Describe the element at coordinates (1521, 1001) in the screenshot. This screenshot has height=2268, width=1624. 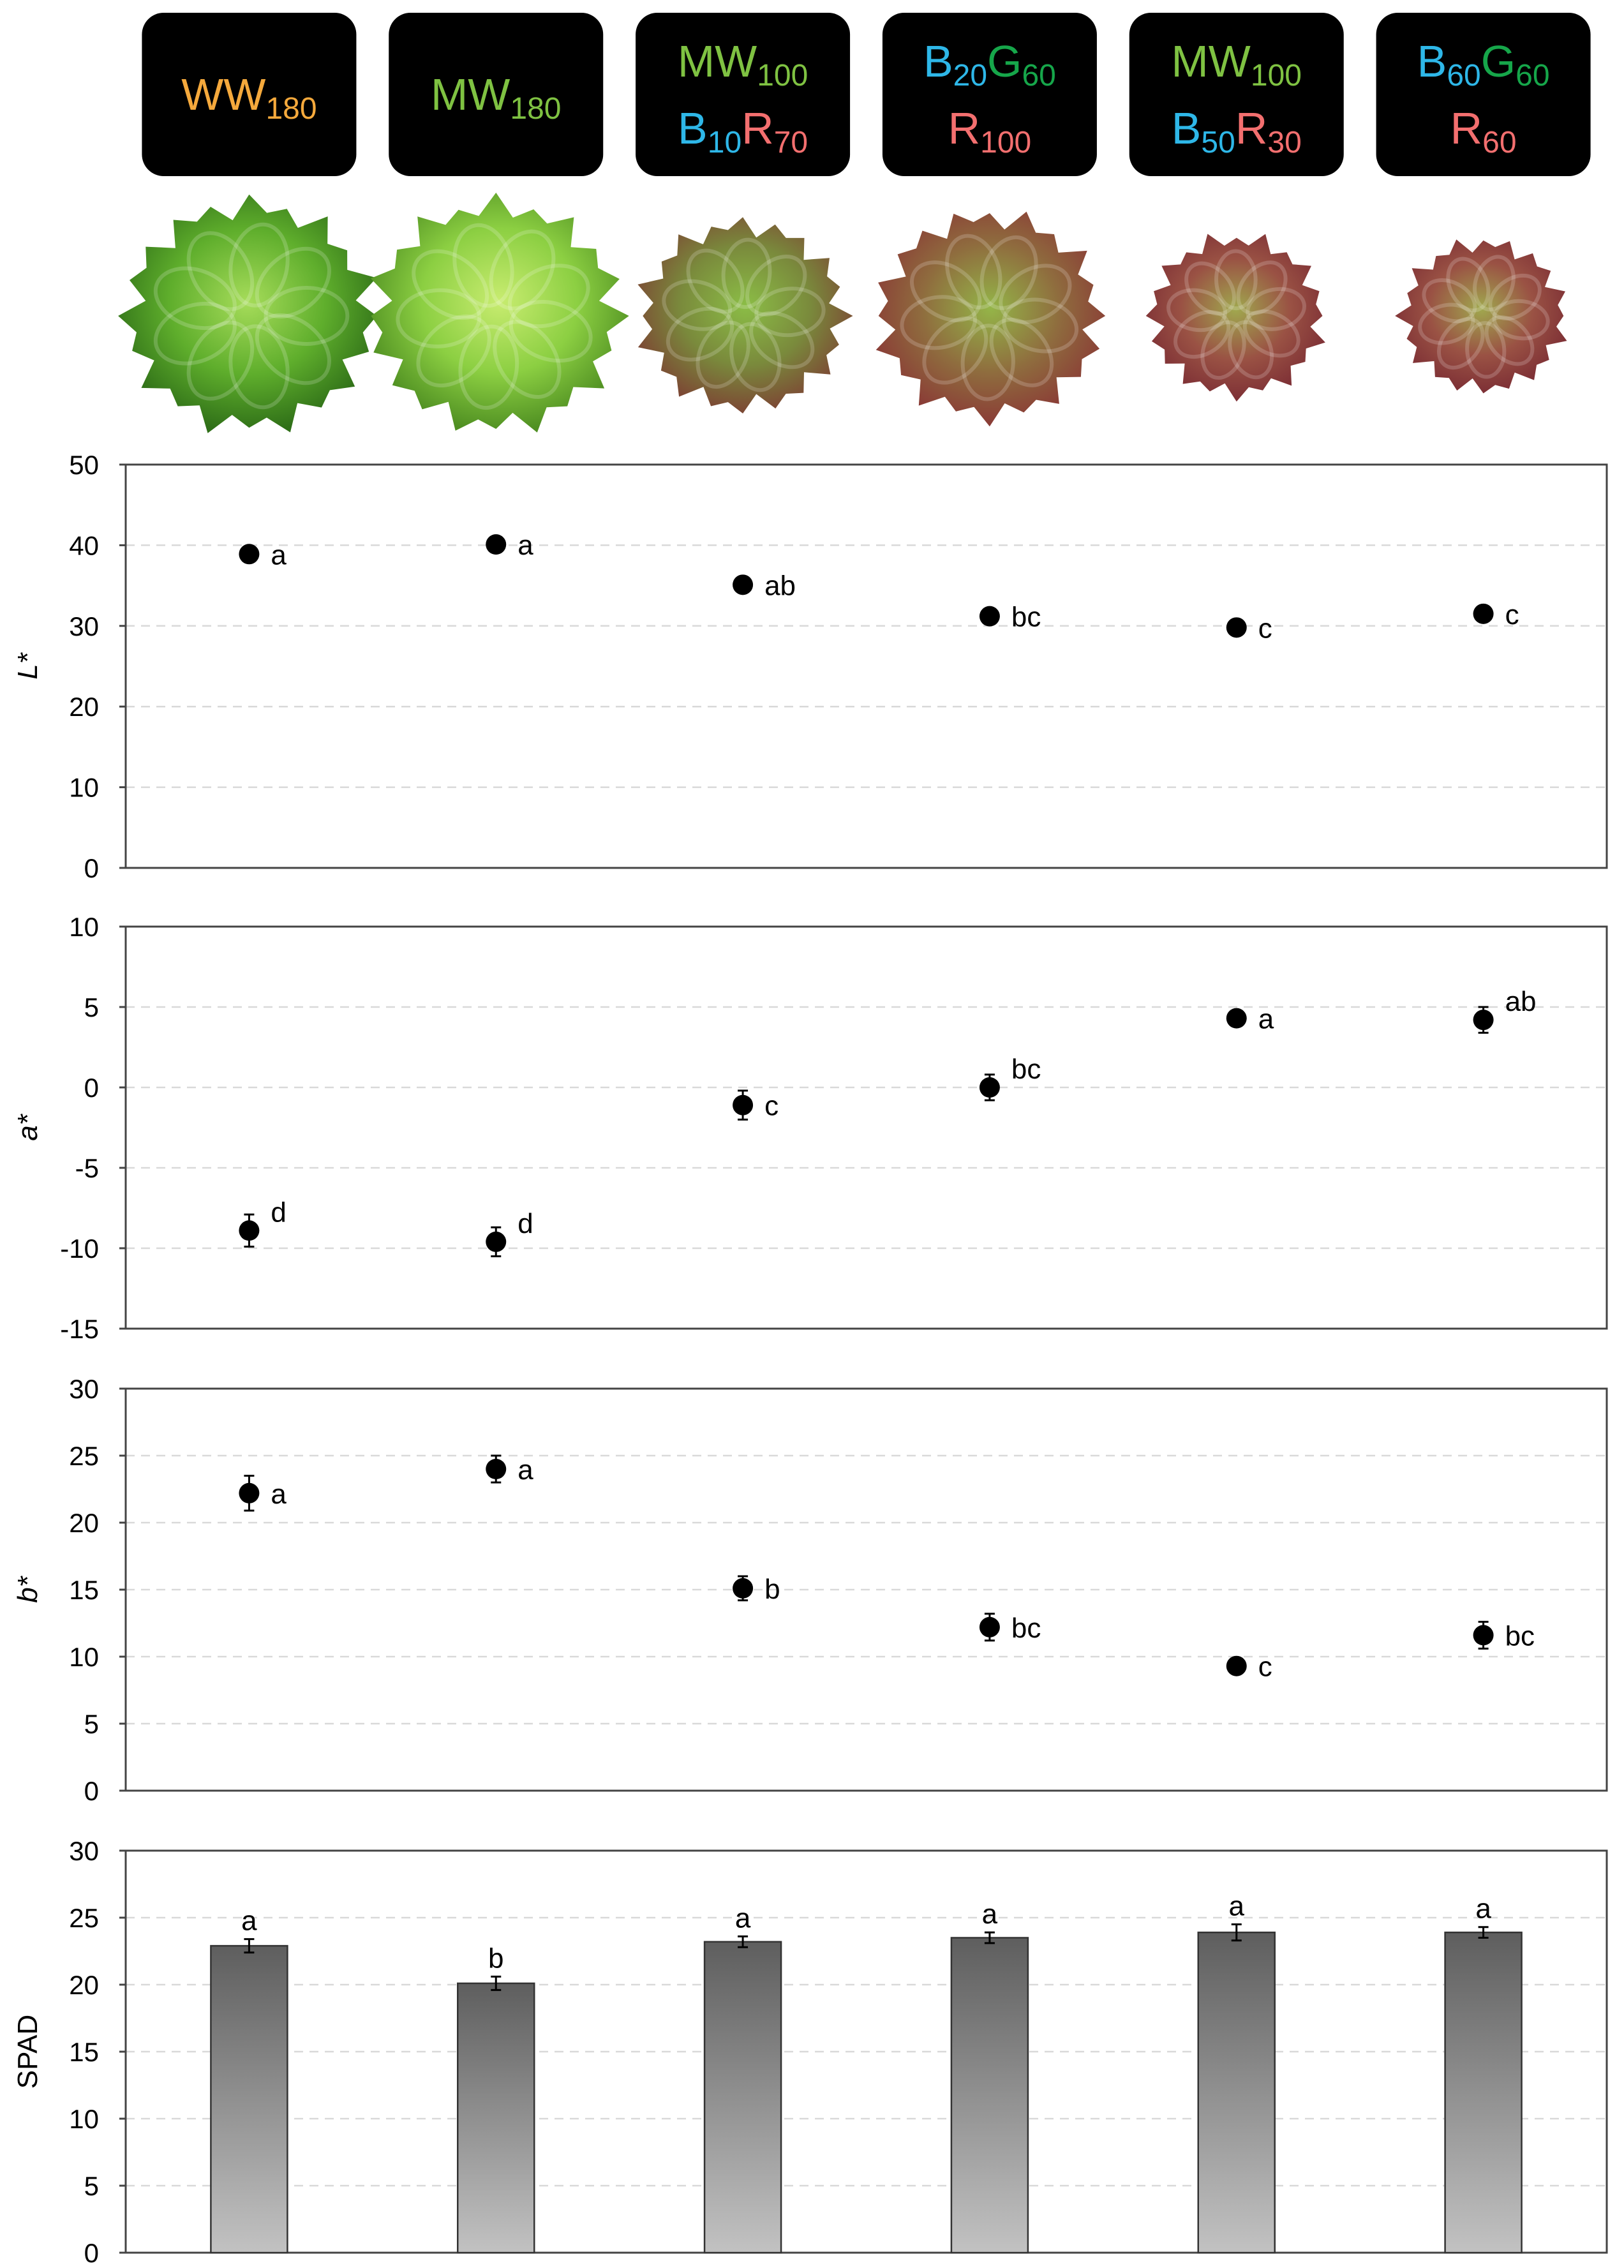
I see `significance-letter: ab` at that location.